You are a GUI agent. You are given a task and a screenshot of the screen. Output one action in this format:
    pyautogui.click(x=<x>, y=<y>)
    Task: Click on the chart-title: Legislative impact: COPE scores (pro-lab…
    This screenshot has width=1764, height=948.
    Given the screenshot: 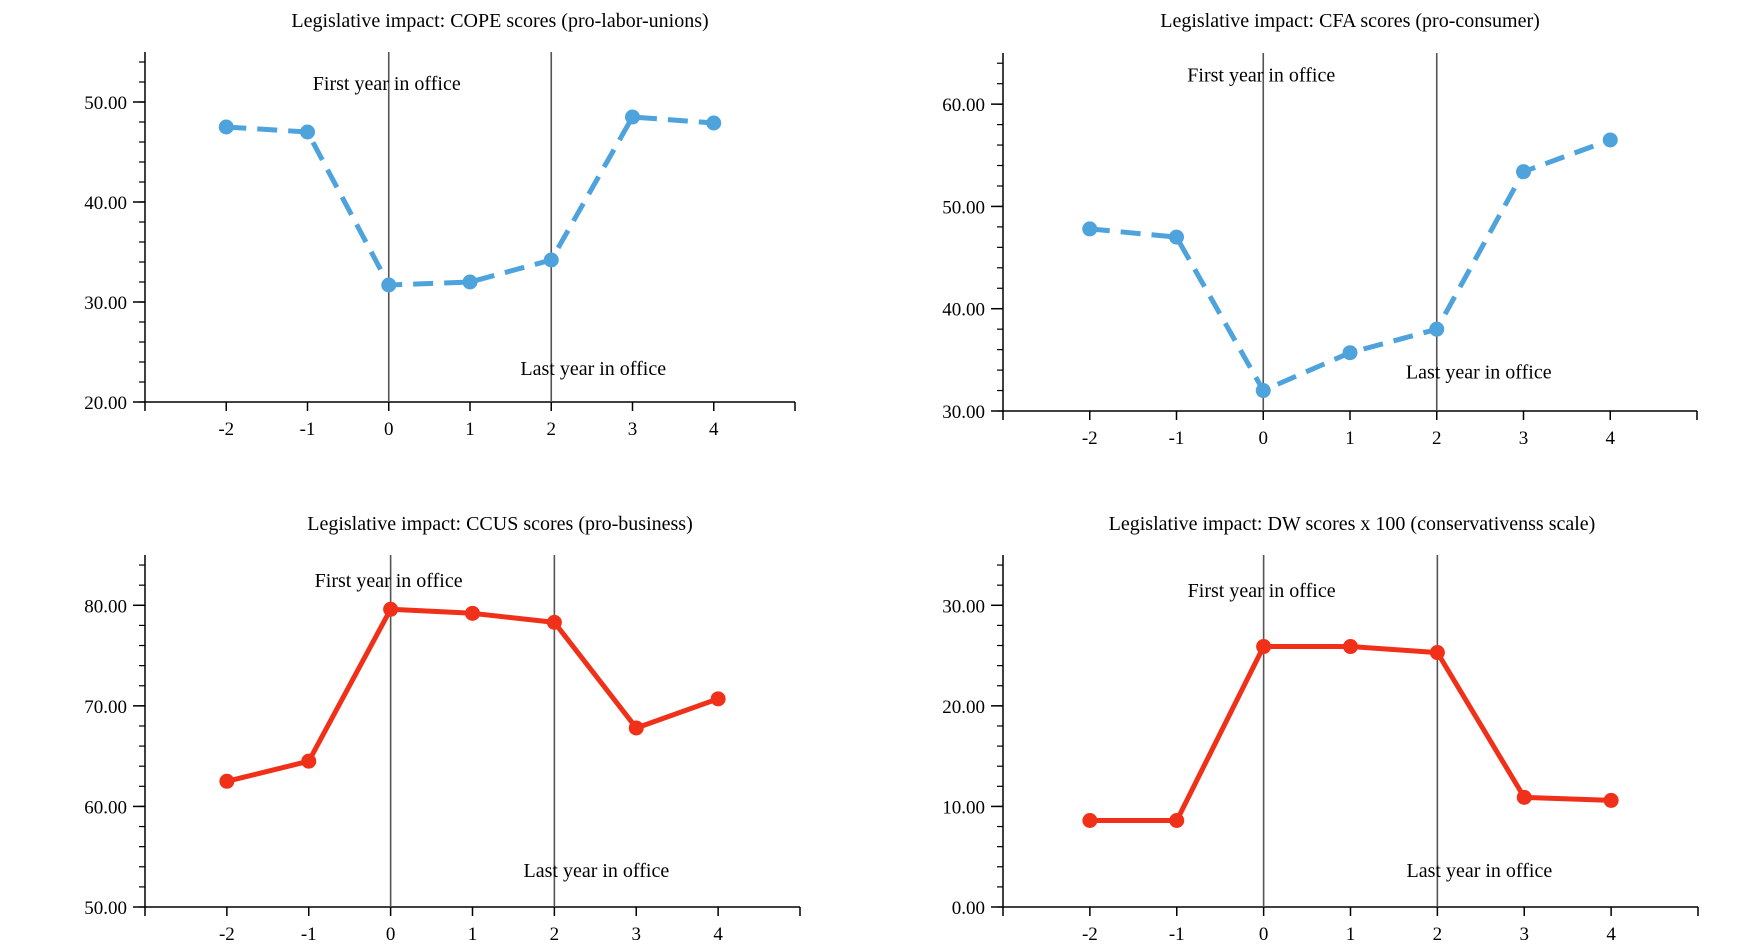 What is the action you would take?
    pyautogui.click(x=499, y=21)
    